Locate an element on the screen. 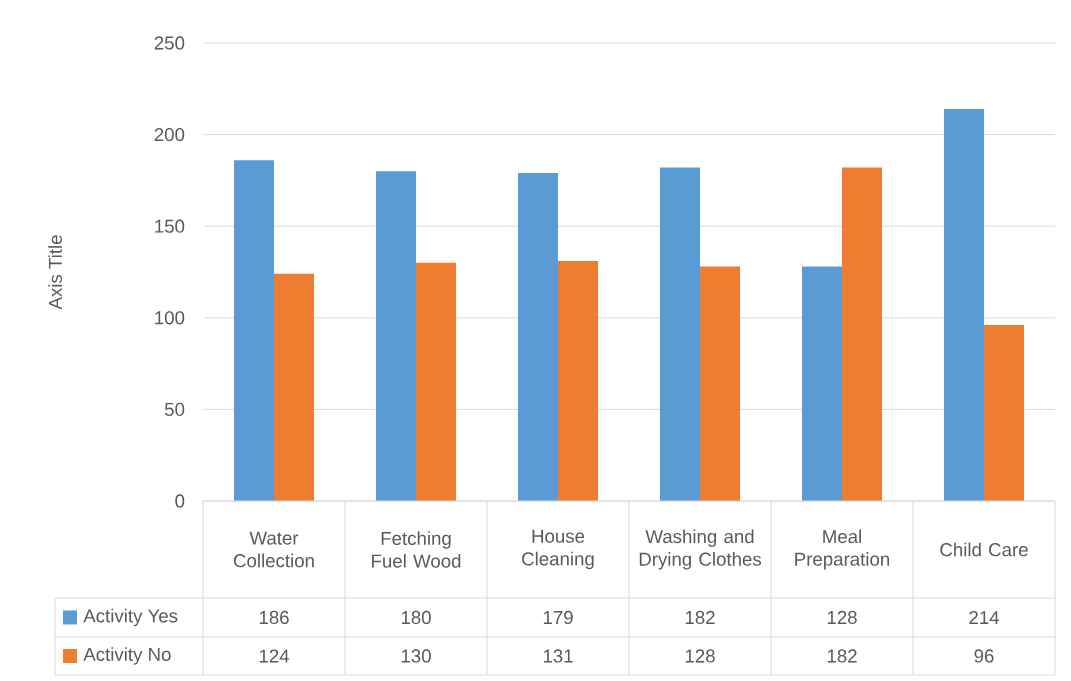  x-tick-label: House Cleaning is located at coordinates (558, 549).